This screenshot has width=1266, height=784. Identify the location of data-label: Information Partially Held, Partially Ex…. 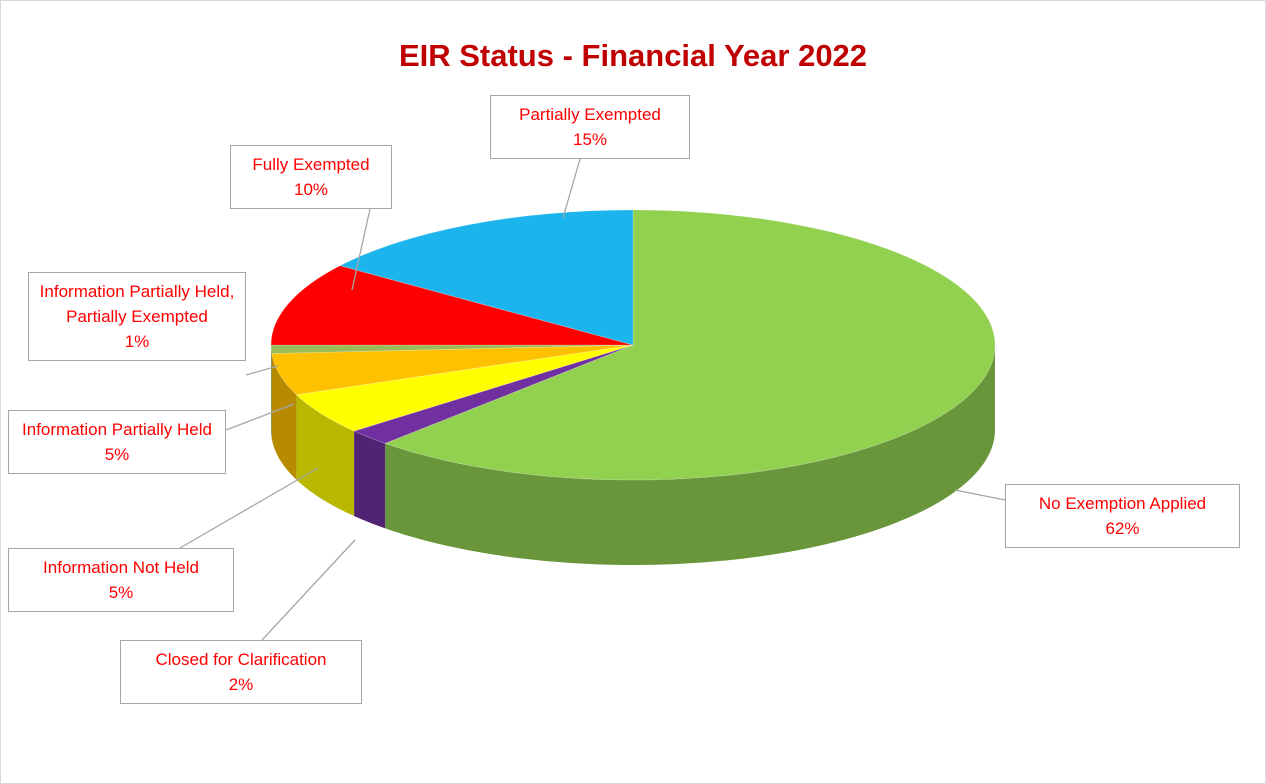
(137, 316).